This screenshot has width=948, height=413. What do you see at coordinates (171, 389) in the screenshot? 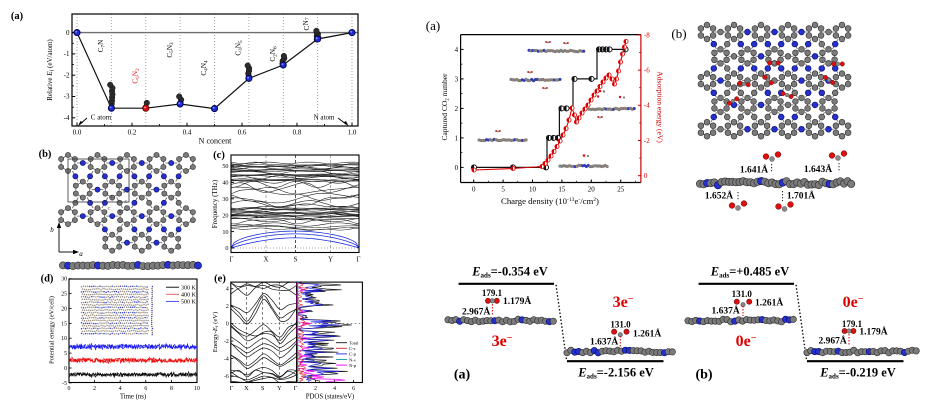
I see `svg-text: 8` at bounding box center [171, 389].